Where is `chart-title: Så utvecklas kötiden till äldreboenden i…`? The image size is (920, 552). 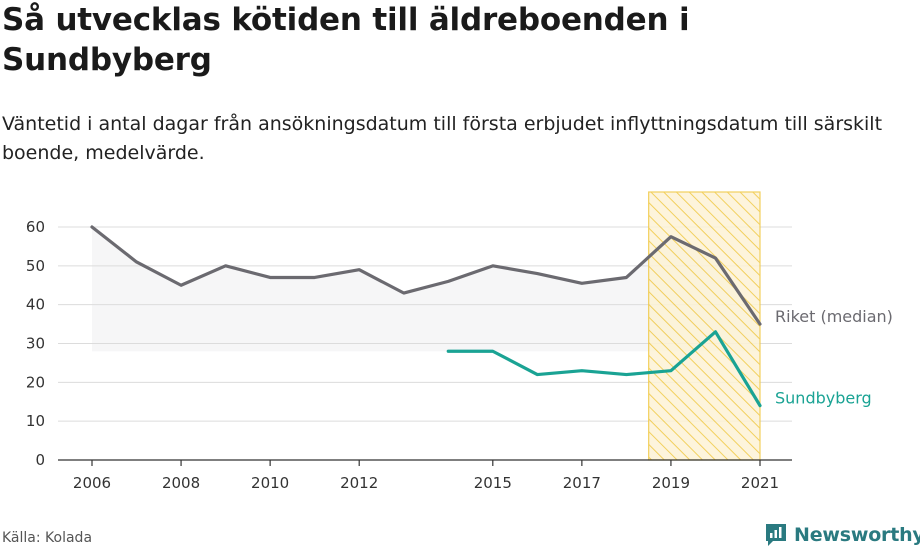 chart-title: Så utvecklas kötiden till äldreboenden i… is located at coordinates (346, 40).